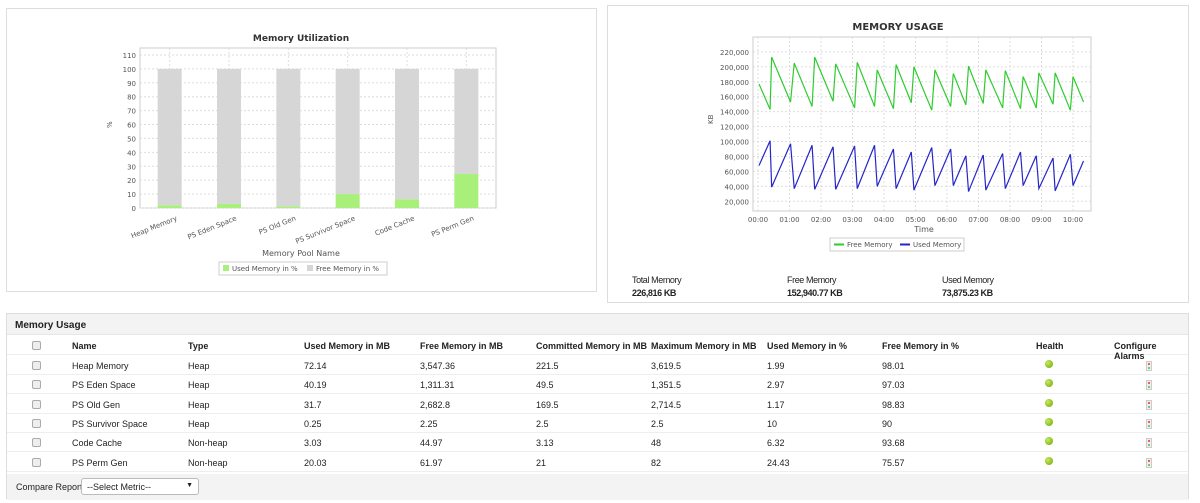 The height and width of the screenshot is (503, 1200). What do you see at coordinates (96, 404) in the screenshot?
I see `table-cell: PS Old Gen` at bounding box center [96, 404].